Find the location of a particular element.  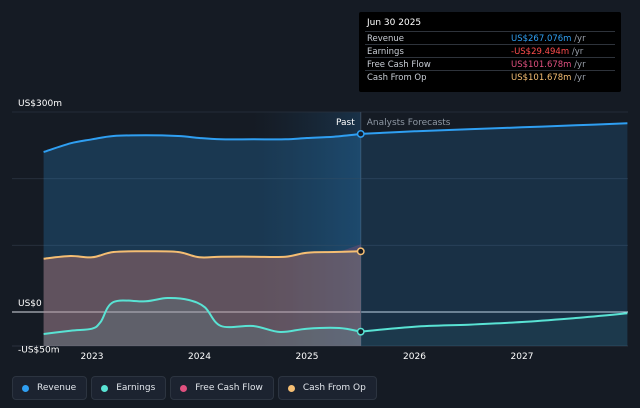

cash-from-op-area is located at coordinates (202, 298).